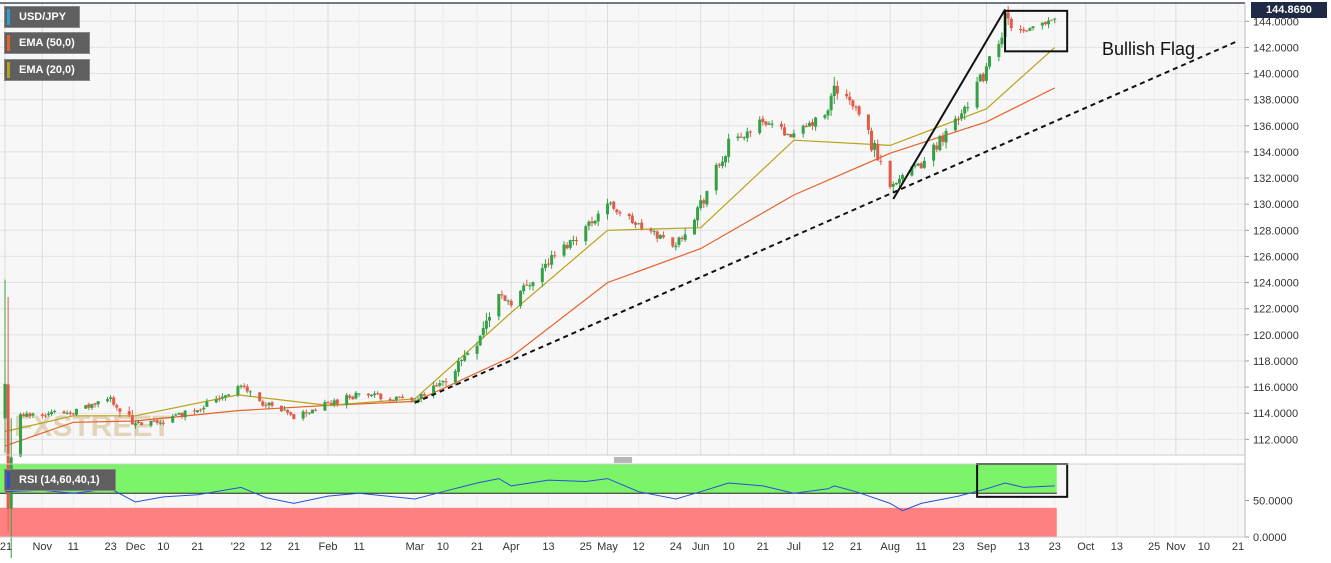 This screenshot has width=1331, height=563. I want to click on y-tick-label: 140.0000, so click(1276, 75).